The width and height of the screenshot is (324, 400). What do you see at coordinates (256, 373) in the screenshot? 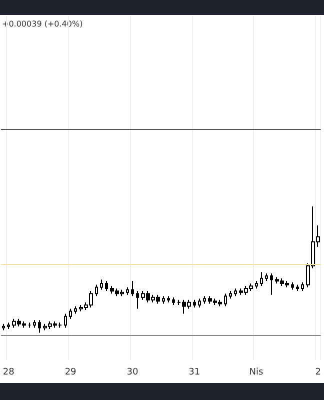
I see `x-tick-label: Nis` at bounding box center [256, 373].